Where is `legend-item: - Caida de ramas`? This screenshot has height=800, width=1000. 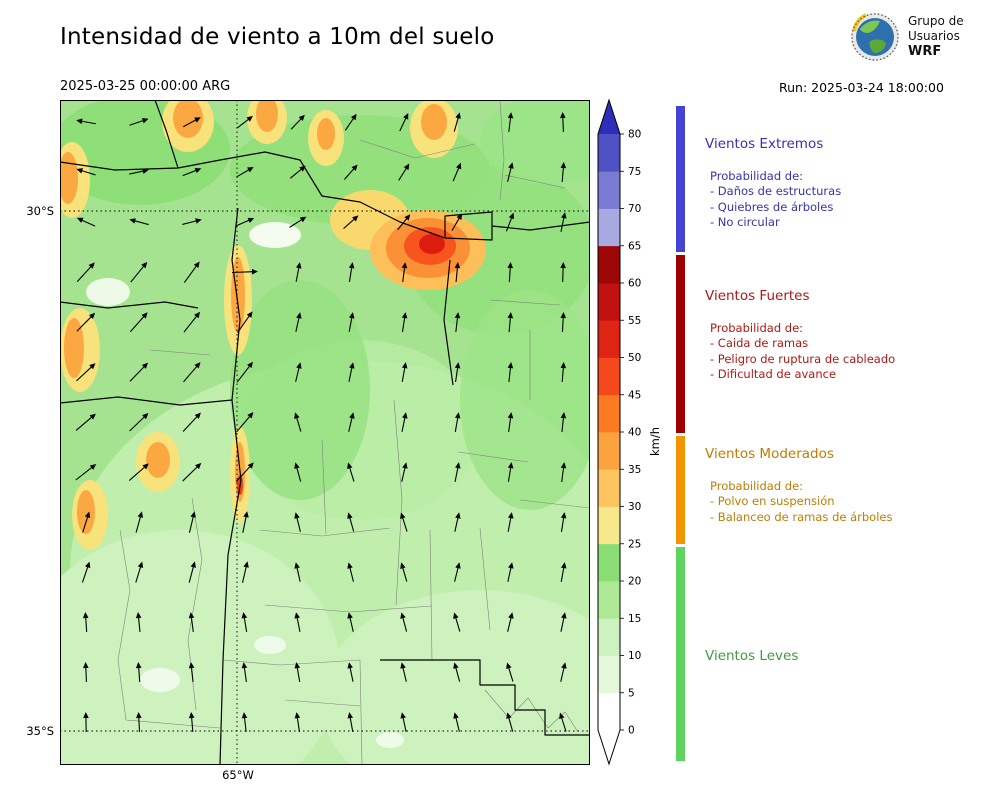
legend-item: - Caida de ramas is located at coordinates (759, 343).